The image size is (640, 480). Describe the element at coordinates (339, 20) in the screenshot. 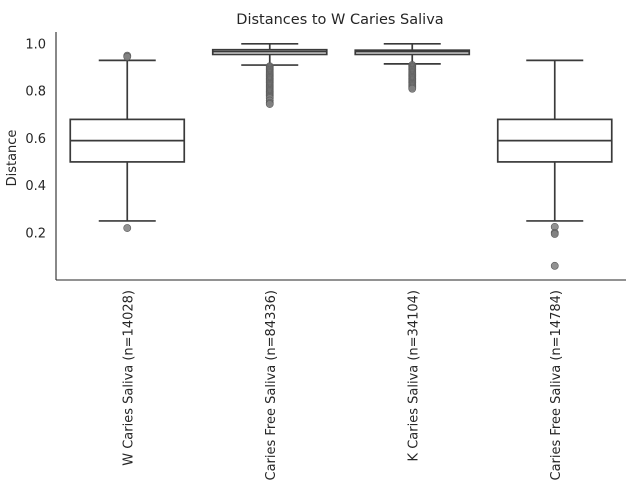

I see `chart-title: Distances to W Caries Saliva` at that location.